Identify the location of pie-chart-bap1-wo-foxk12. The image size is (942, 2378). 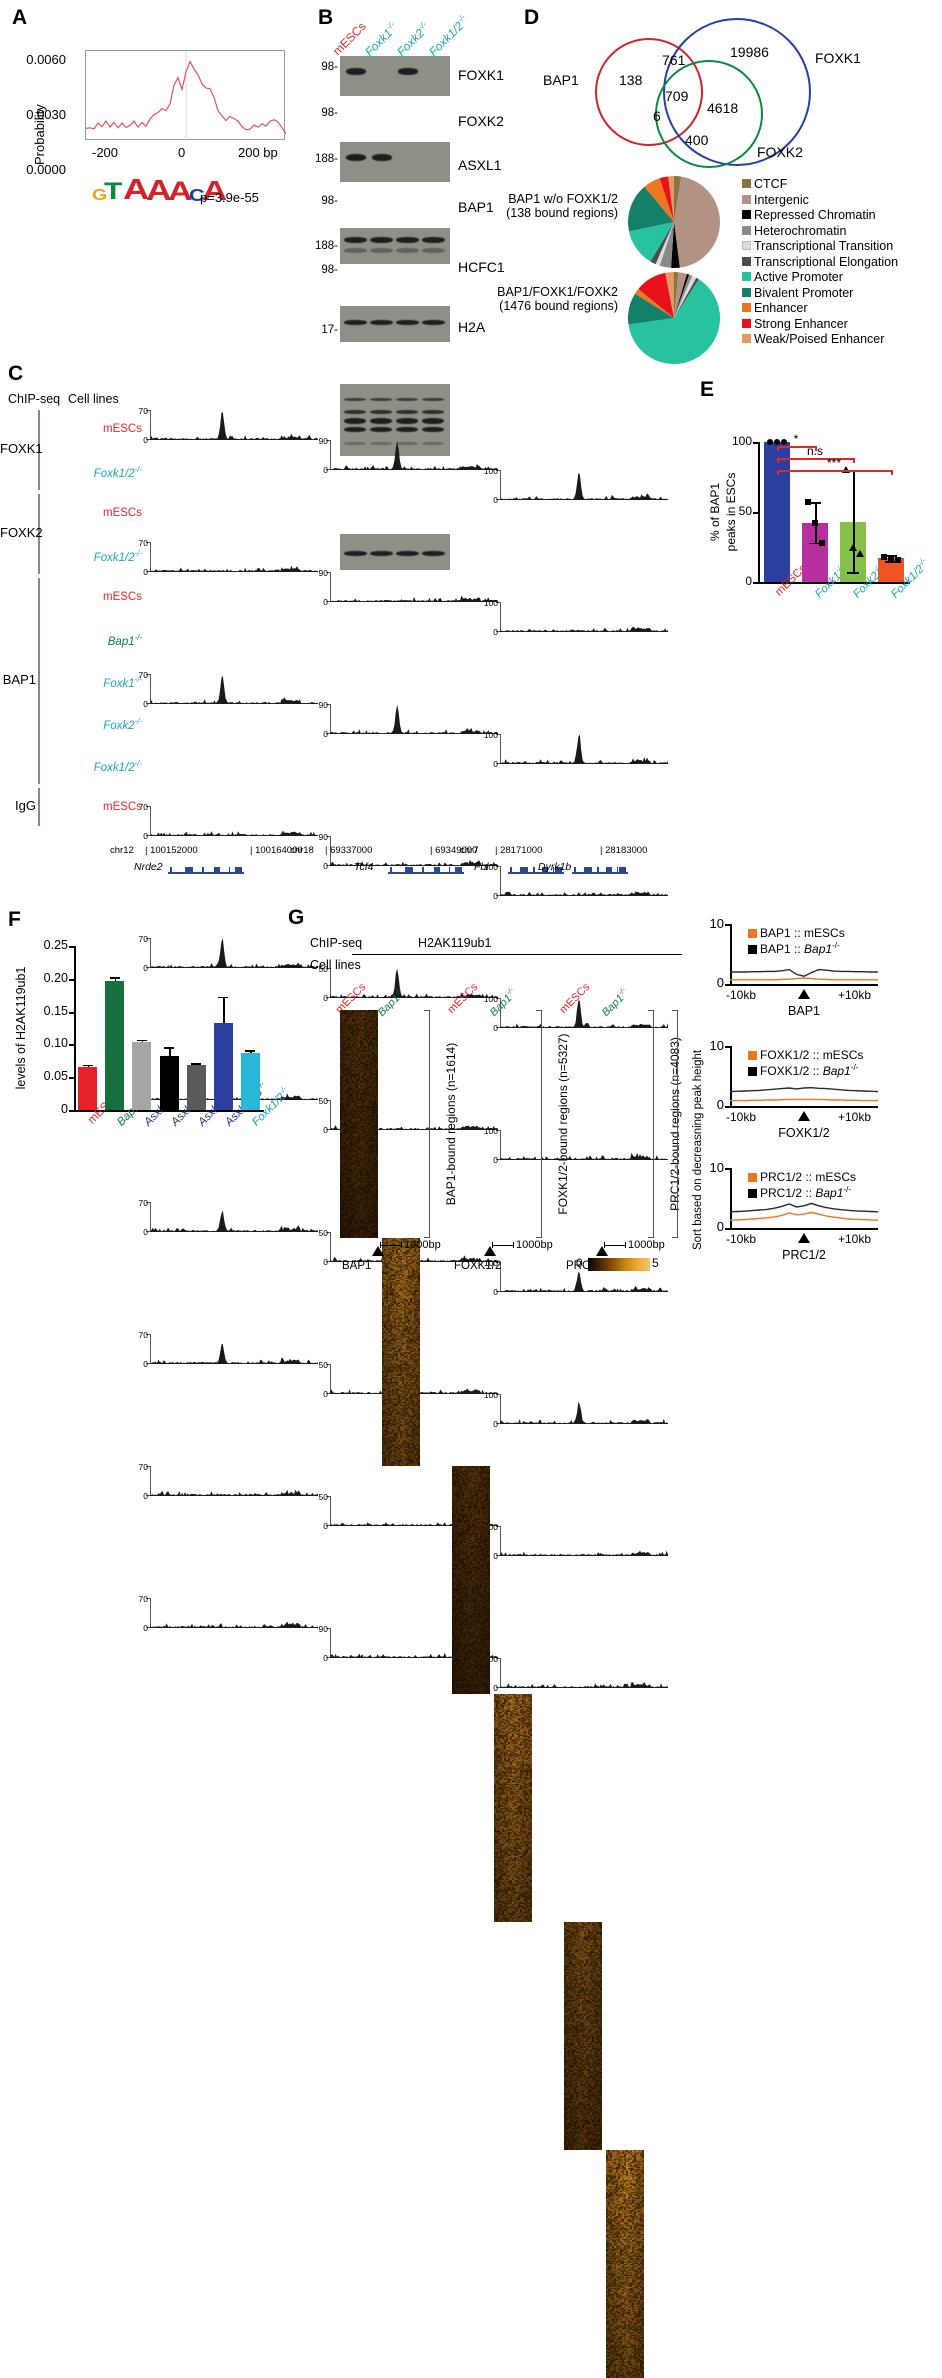
(674, 222).